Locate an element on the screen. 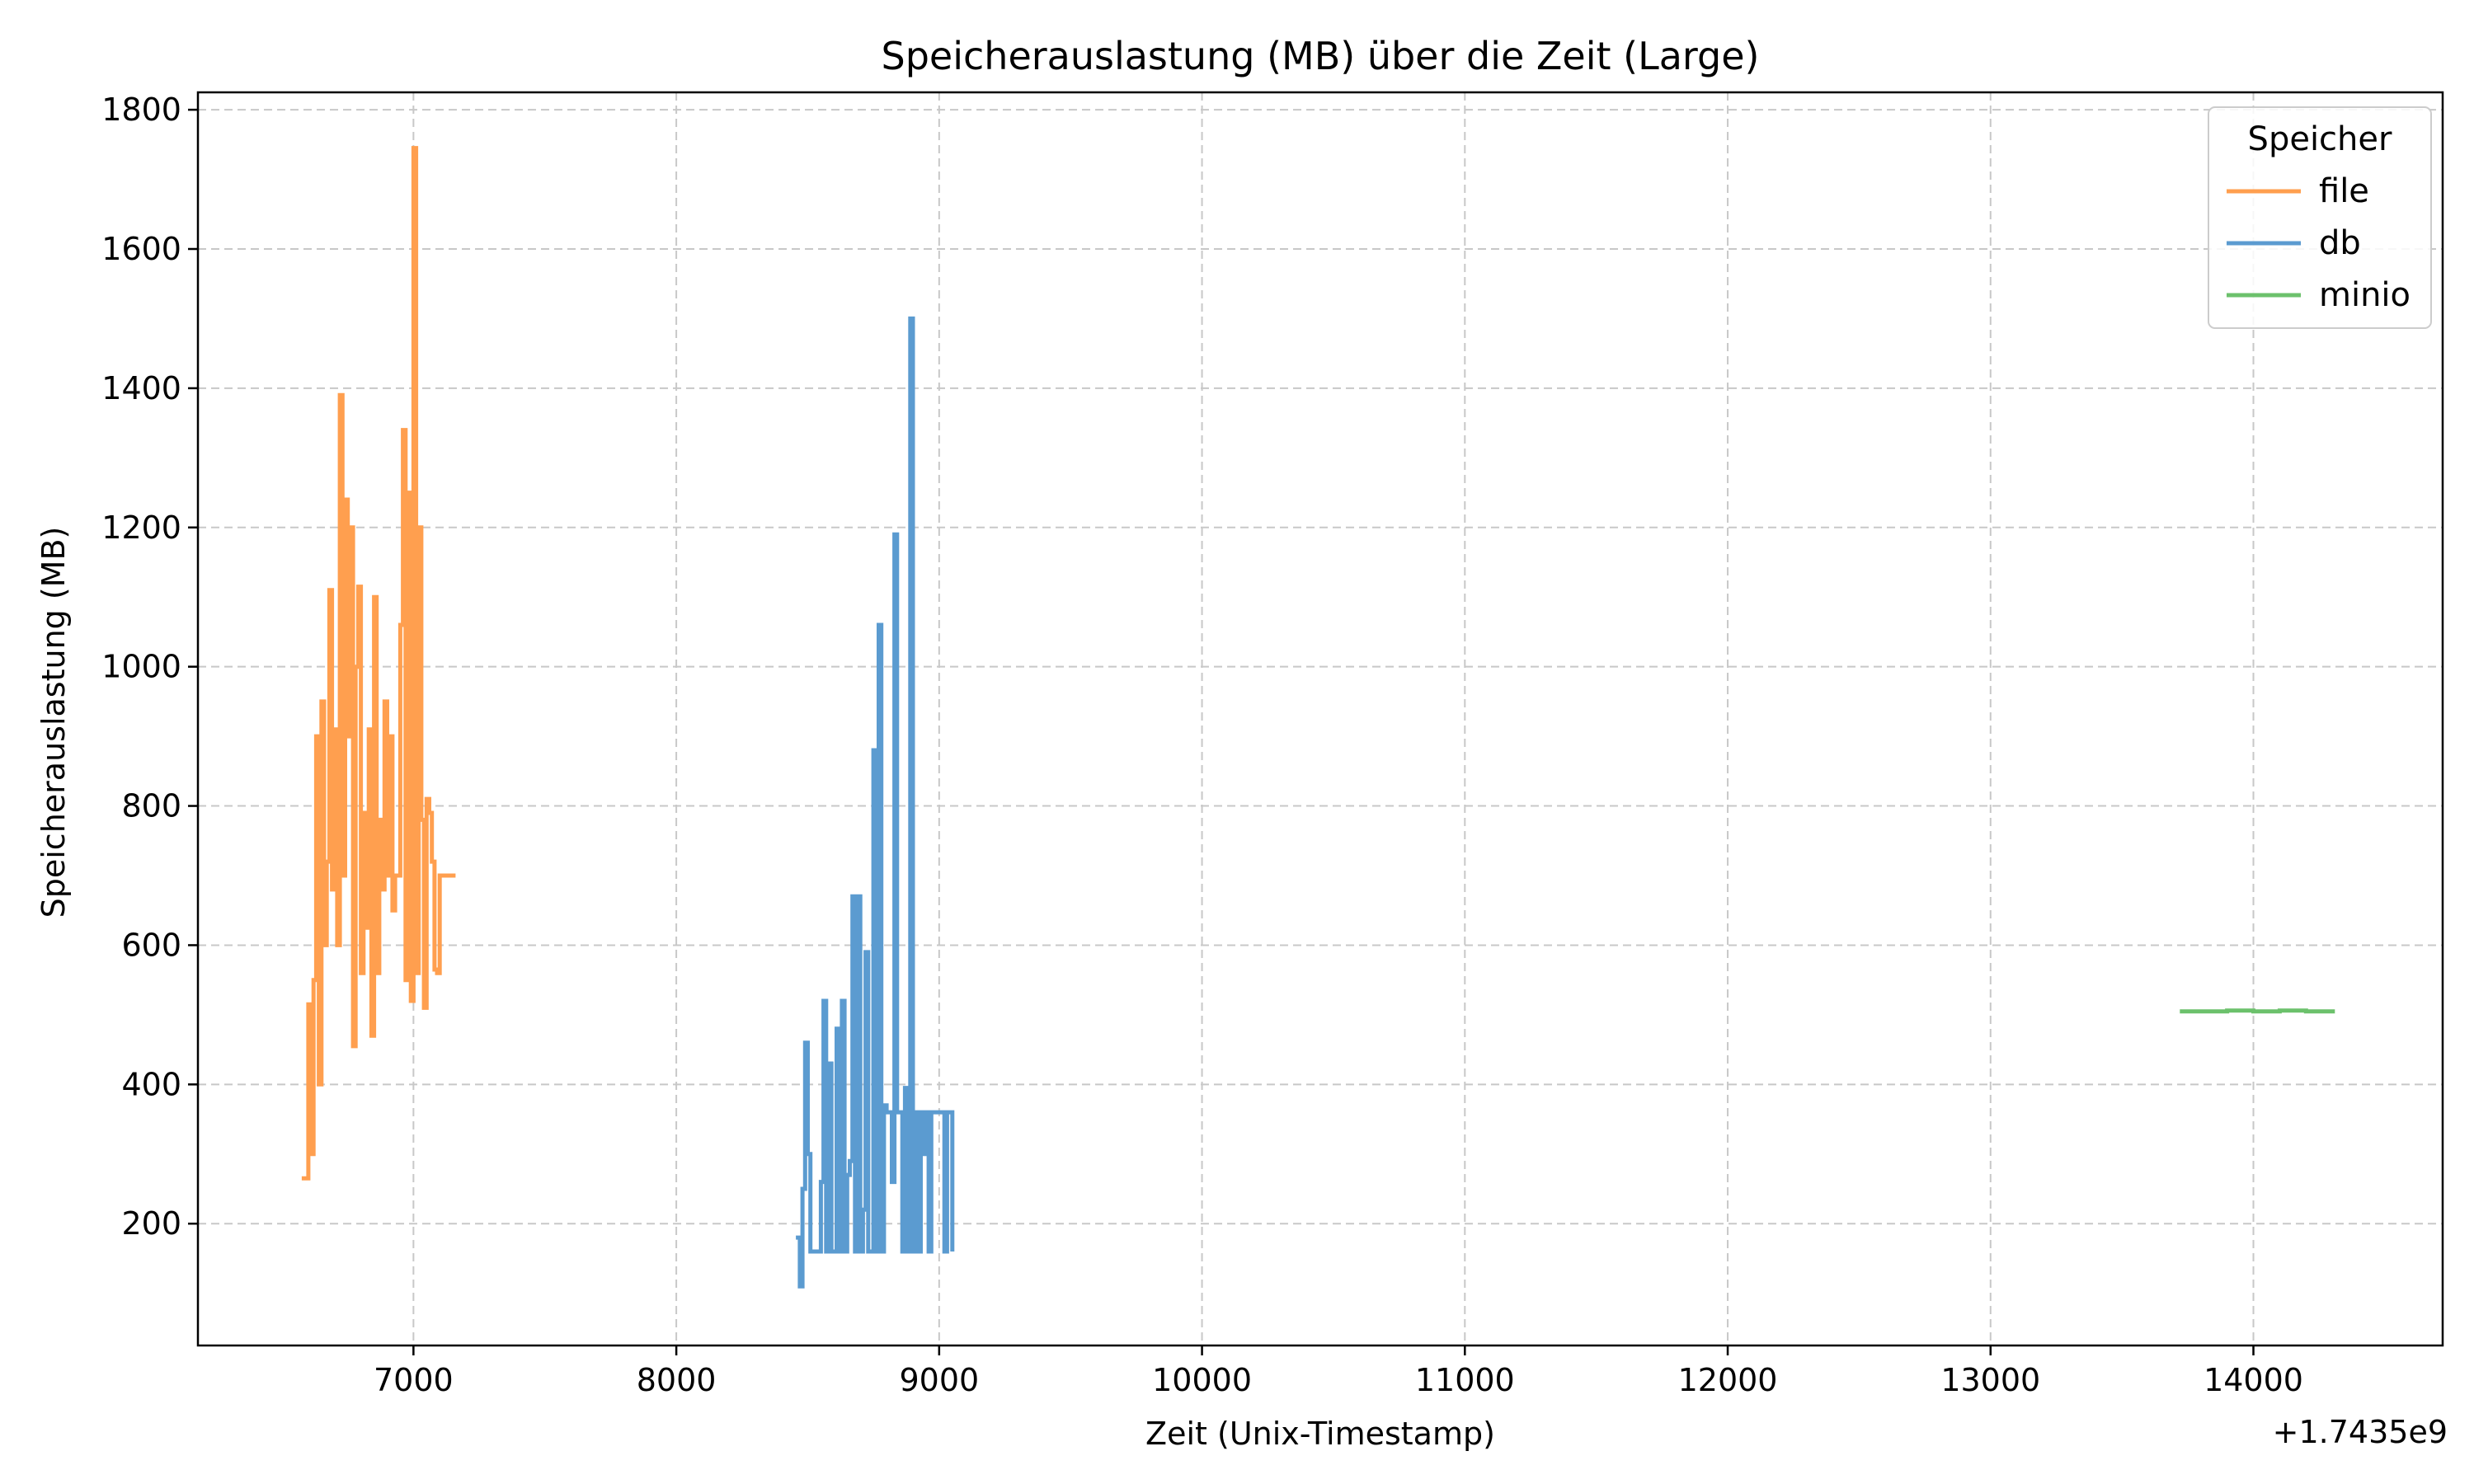  x-tick-label: 8000 is located at coordinates (677, 1380).